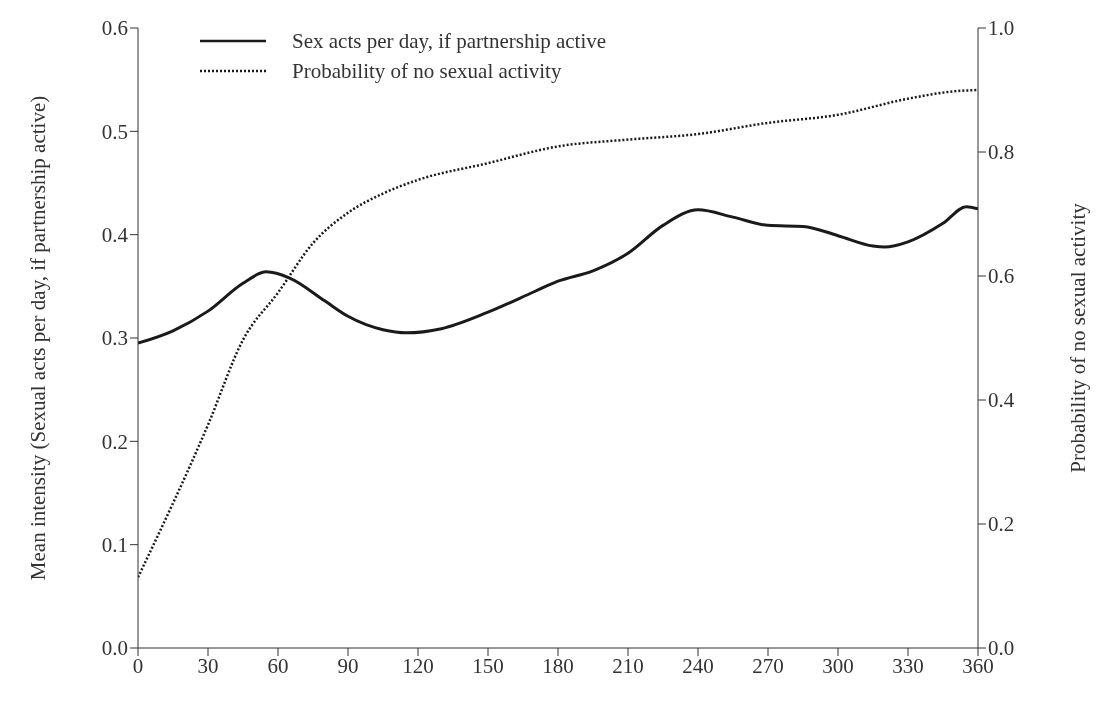  Describe the element at coordinates (114, 131) in the screenshot. I see `y-tick-label: 0.5` at that location.